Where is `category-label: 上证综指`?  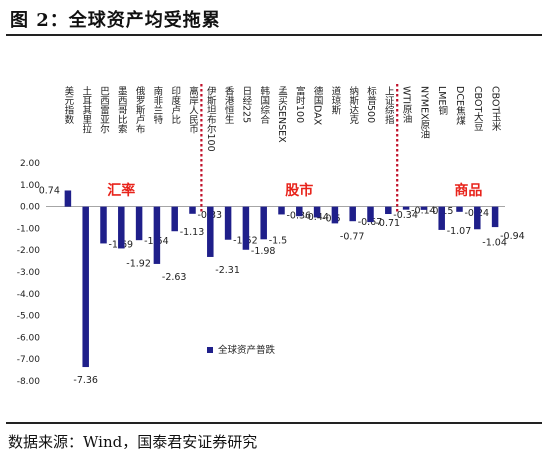
category-label: 上证综指 is located at coordinates (389, 105).